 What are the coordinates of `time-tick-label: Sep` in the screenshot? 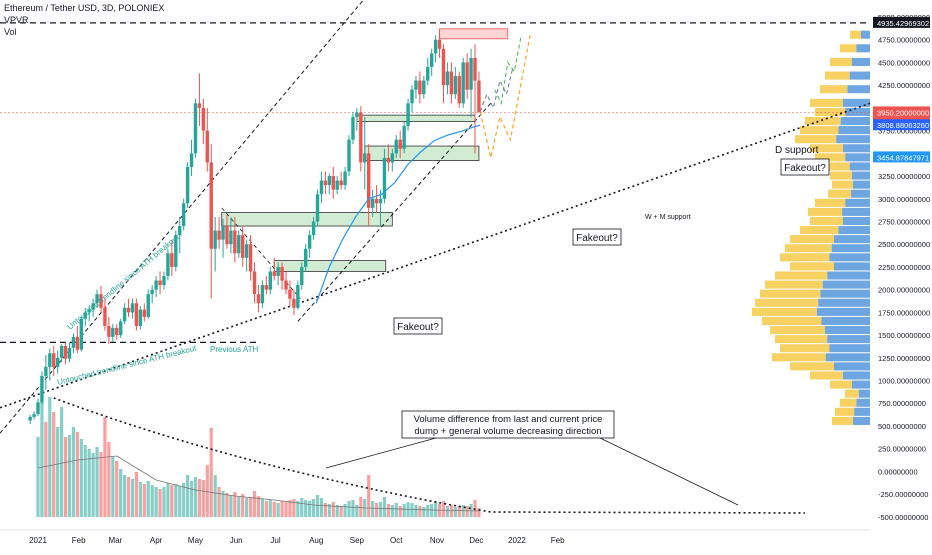 It's located at (357, 540).